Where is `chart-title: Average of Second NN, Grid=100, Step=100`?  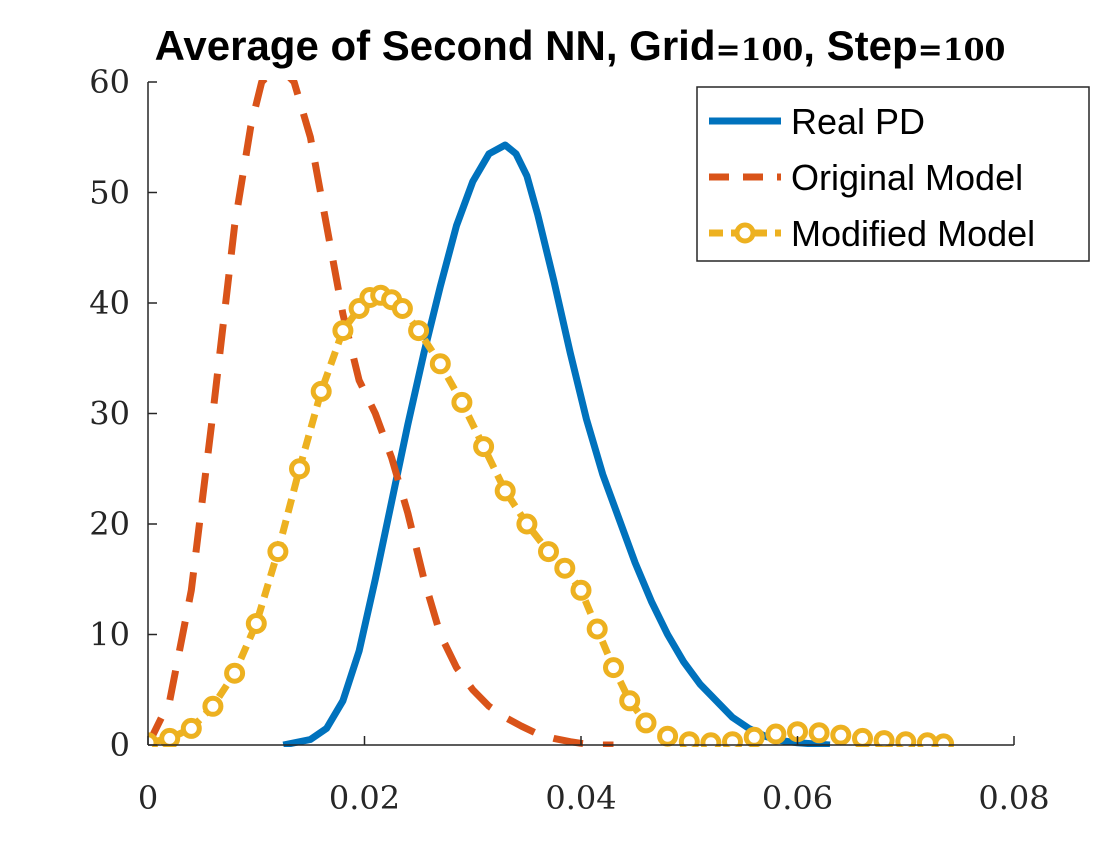
chart-title: Average of Second NN, Grid=100, Step=100 is located at coordinates (580, 45).